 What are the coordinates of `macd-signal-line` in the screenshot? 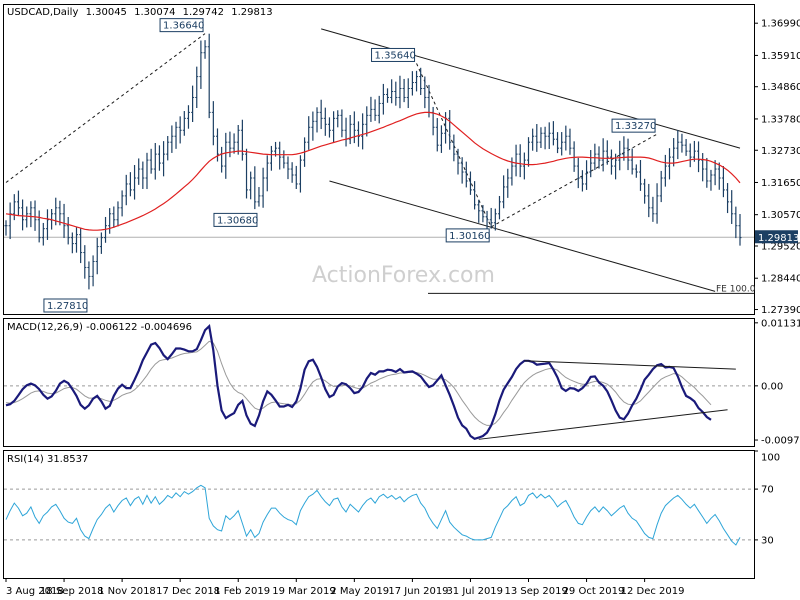 It's located at (358, 383).